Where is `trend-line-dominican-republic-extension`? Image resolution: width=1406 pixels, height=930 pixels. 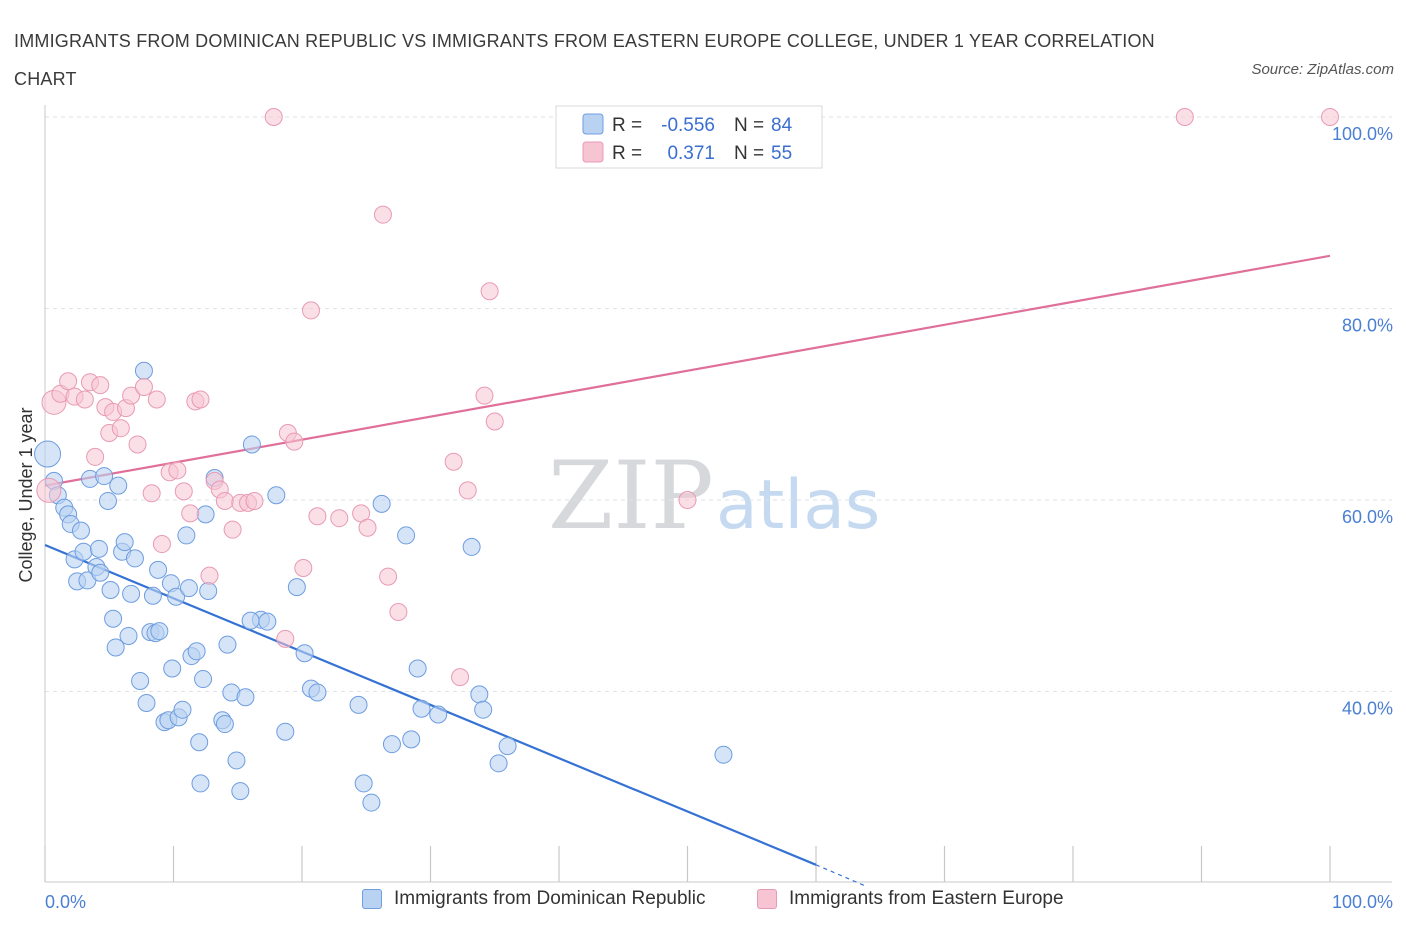
trend-line-dominican-republic-extension is located at coordinates (841, 876).